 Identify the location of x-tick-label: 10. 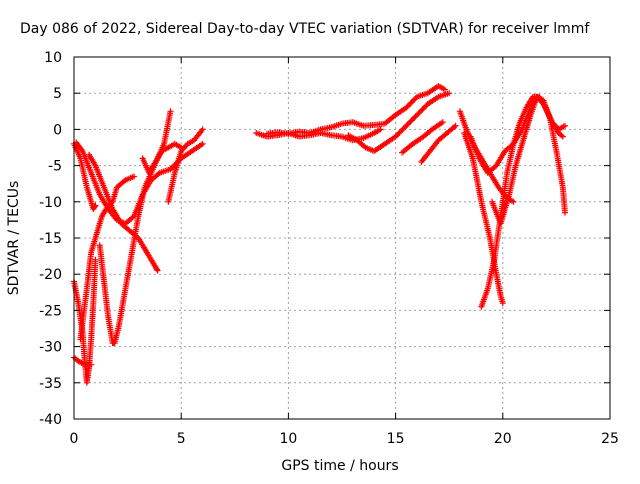
(288, 439).